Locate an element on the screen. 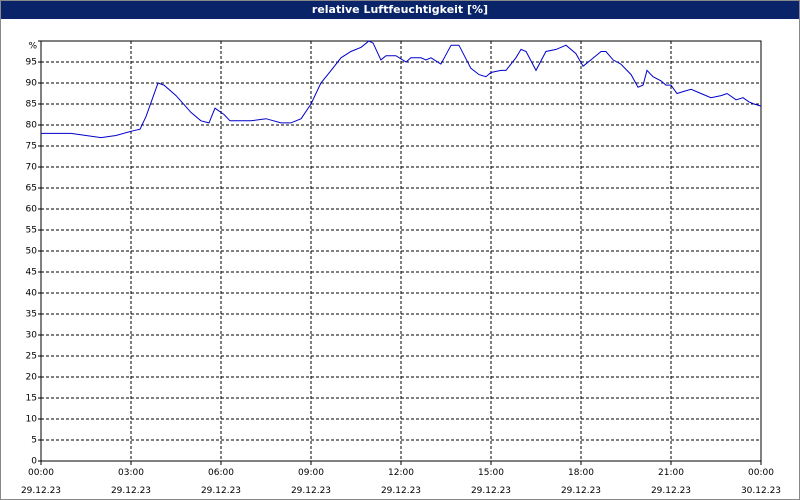 Image resolution: width=800 pixels, height=500 pixels. y-tick-label: 35 is located at coordinates (31, 315).